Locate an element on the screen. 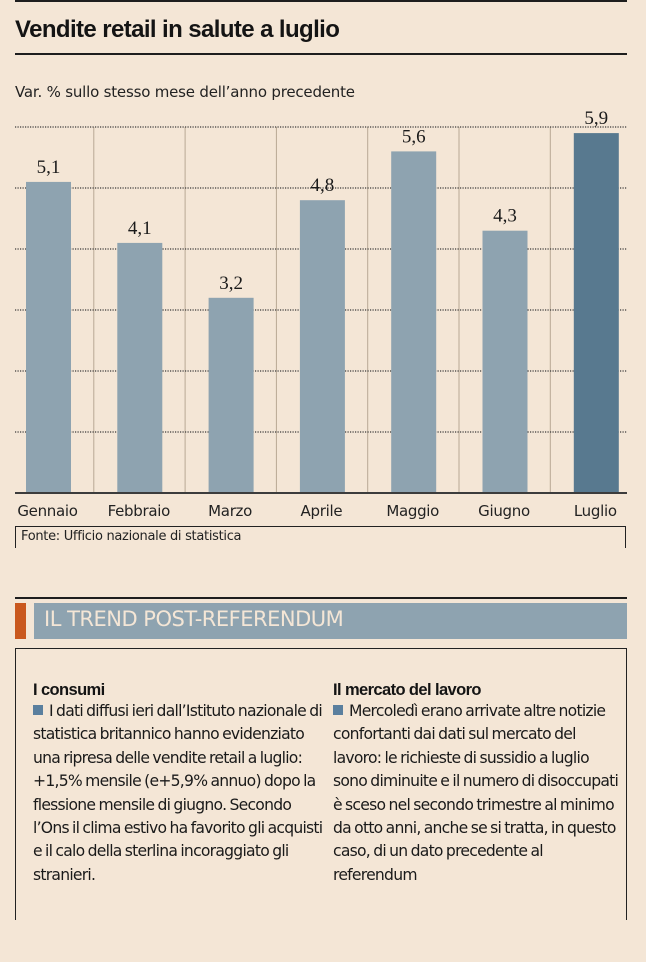 This screenshot has width=646, height=962. section-fill is located at coordinates (330, 621).